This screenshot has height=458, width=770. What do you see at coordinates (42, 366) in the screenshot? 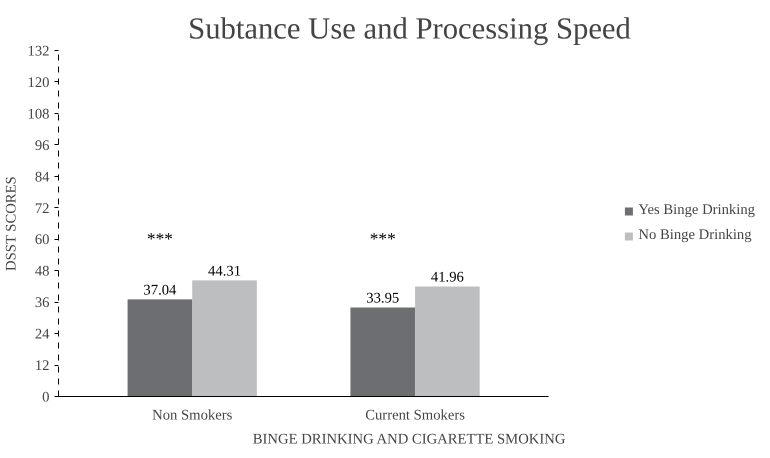
I see `y-tick-label: 12` at bounding box center [42, 366].